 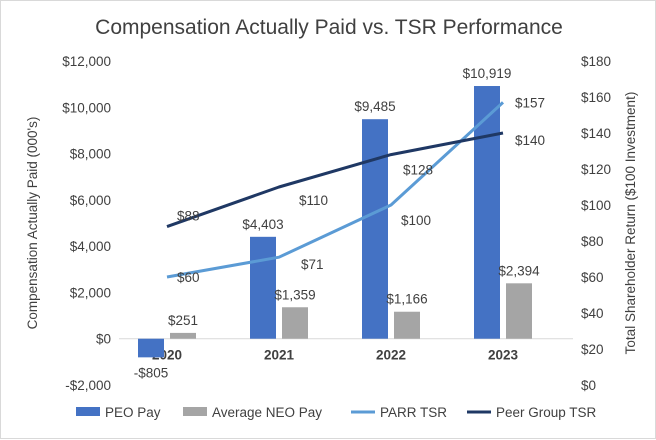 What do you see at coordinates (279, 355) in the screenshot?
I see `x-tick-label: 2021` at bounding box center [279, 355].